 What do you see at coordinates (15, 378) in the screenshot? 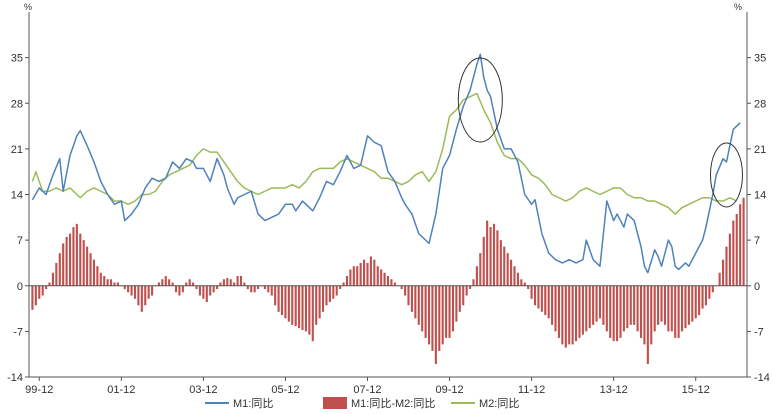
I see `y-tick-label-left: -14` at bounding box center [15, 378].